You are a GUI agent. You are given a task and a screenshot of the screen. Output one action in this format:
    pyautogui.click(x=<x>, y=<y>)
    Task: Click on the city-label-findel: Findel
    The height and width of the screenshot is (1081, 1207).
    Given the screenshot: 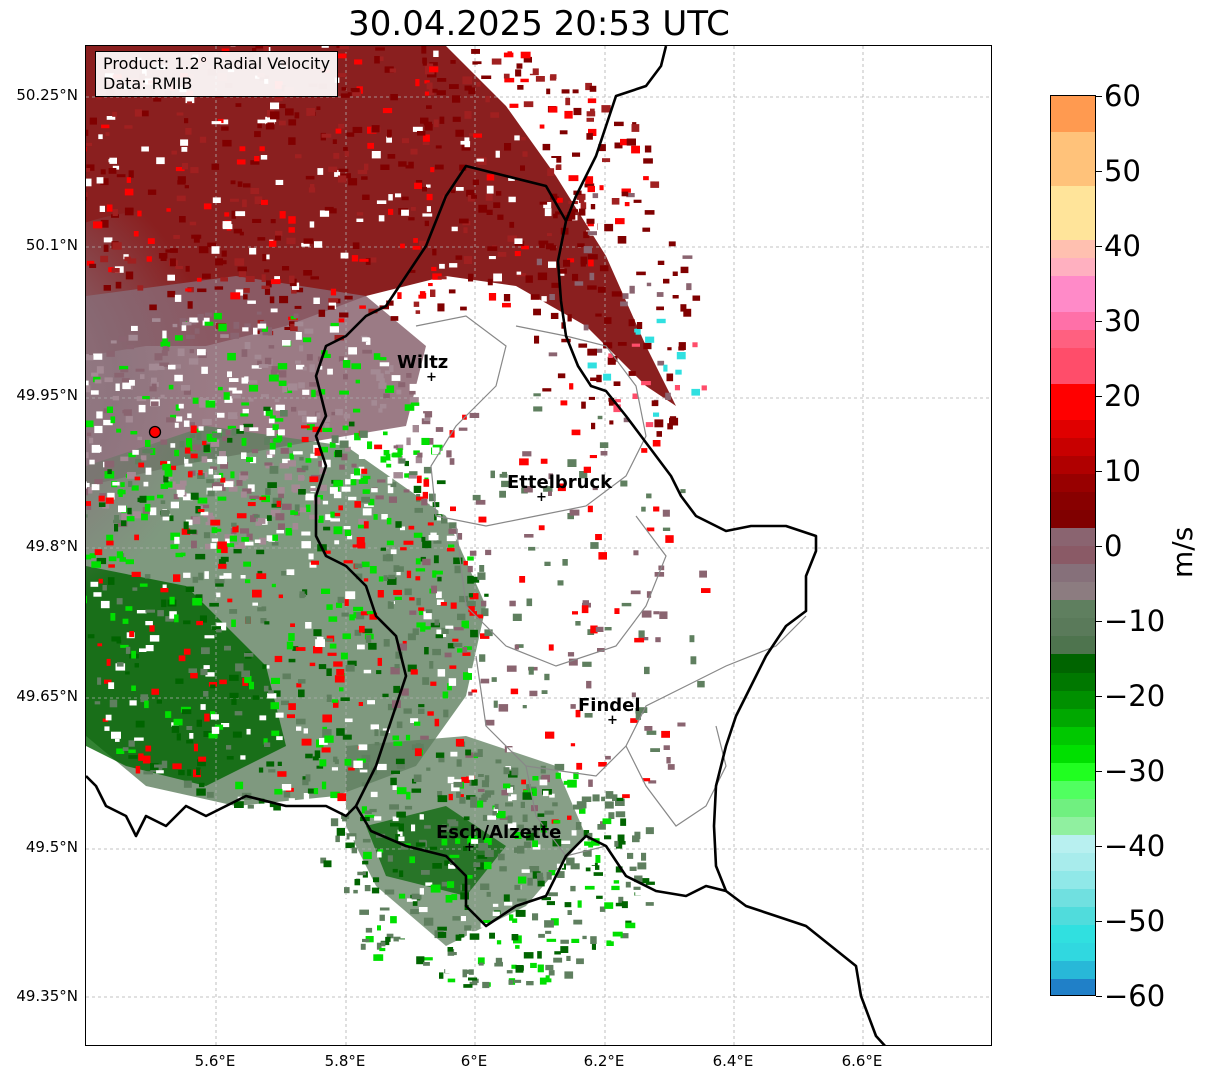 What is the action you would take?
    pyautogui.click(x=609, y=705)
    